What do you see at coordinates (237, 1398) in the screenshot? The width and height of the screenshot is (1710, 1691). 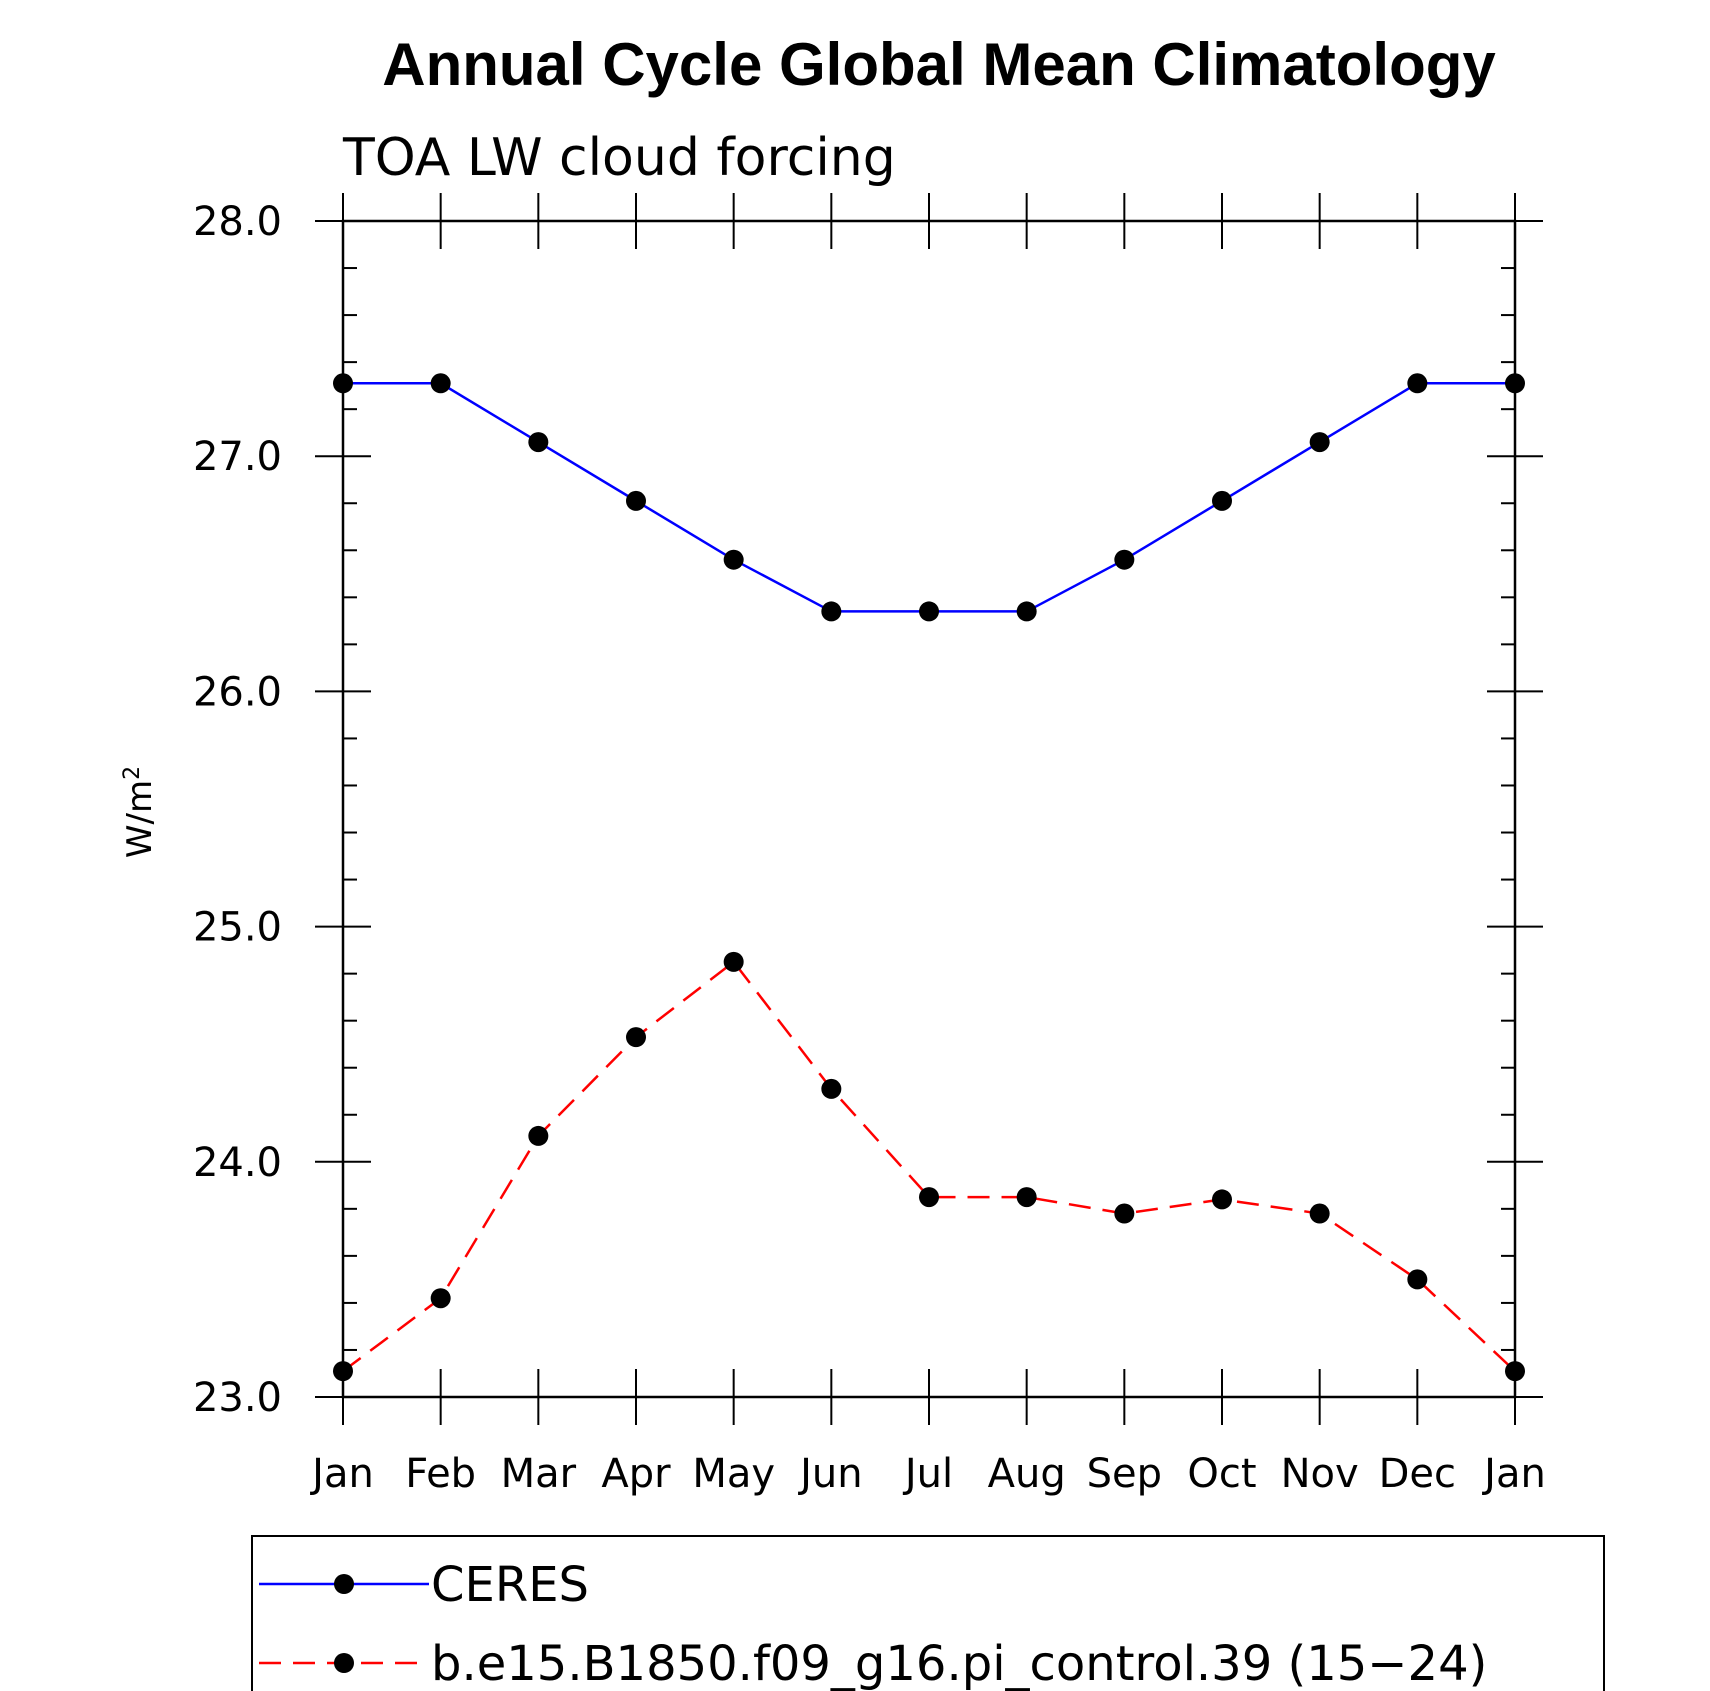 I see `y-tick-label: 23.0` at bounding box center [237, 1398].